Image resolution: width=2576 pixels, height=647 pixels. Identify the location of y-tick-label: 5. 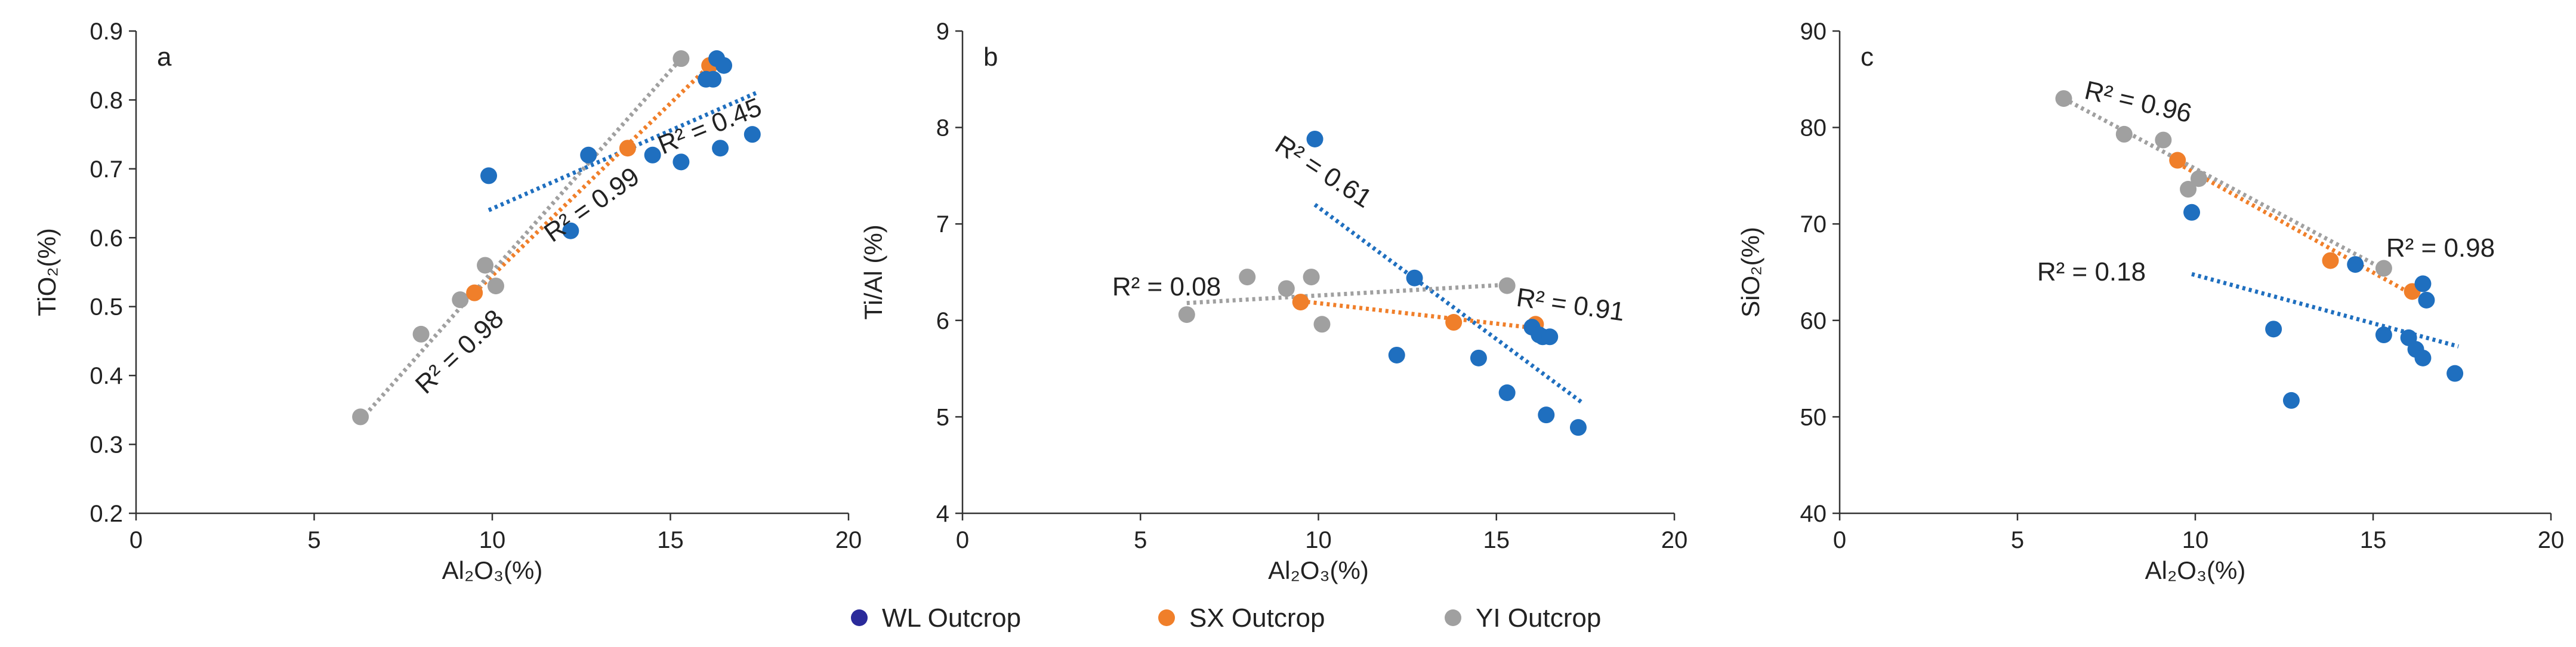
(943, 417).